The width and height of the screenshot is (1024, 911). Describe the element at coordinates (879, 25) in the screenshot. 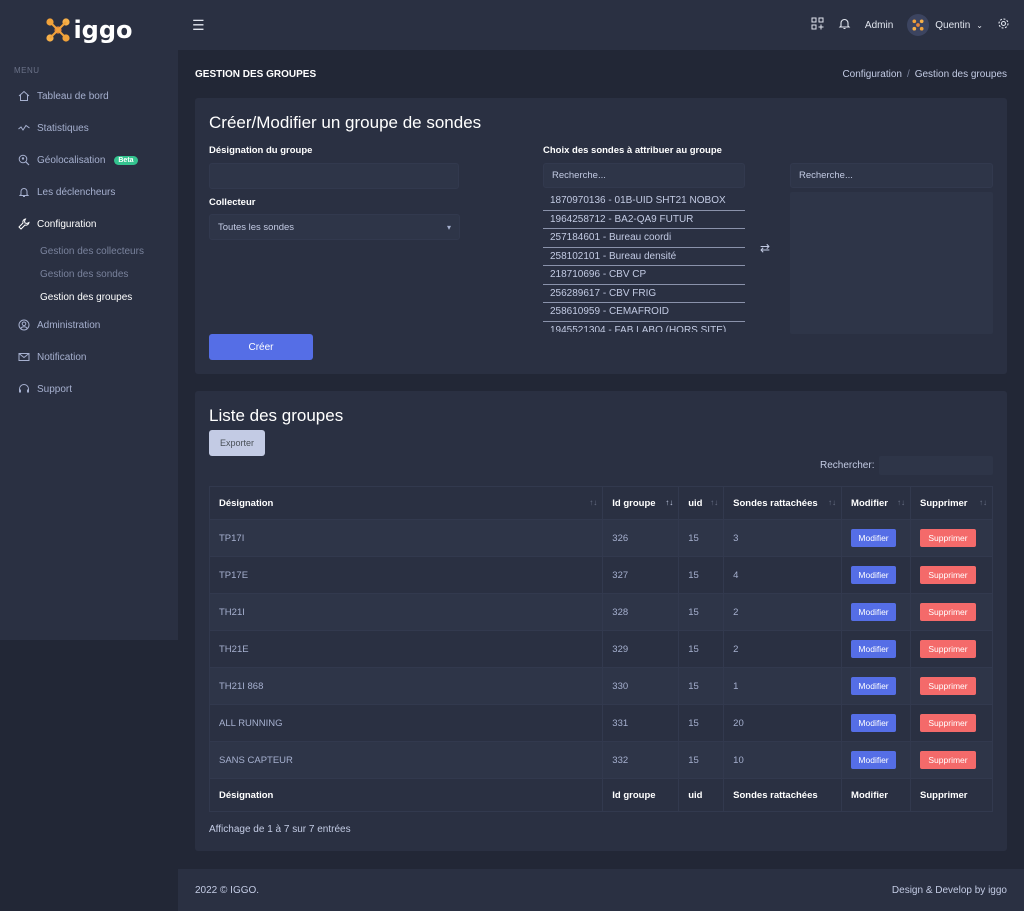

I see `admin-link: Admin` at that location.